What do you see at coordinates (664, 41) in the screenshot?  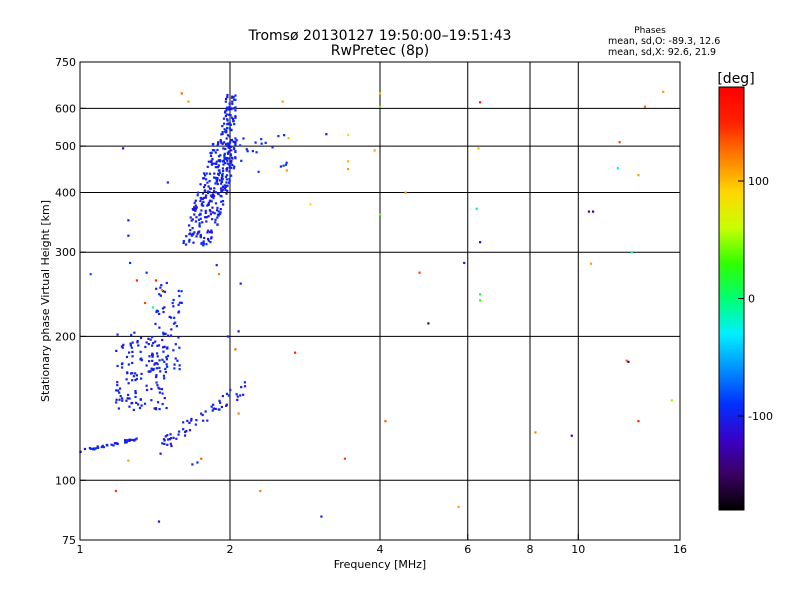 I see `phases-line-o: mean, sd,O: -89.3, 12.6` at bounding box center [664, 41].